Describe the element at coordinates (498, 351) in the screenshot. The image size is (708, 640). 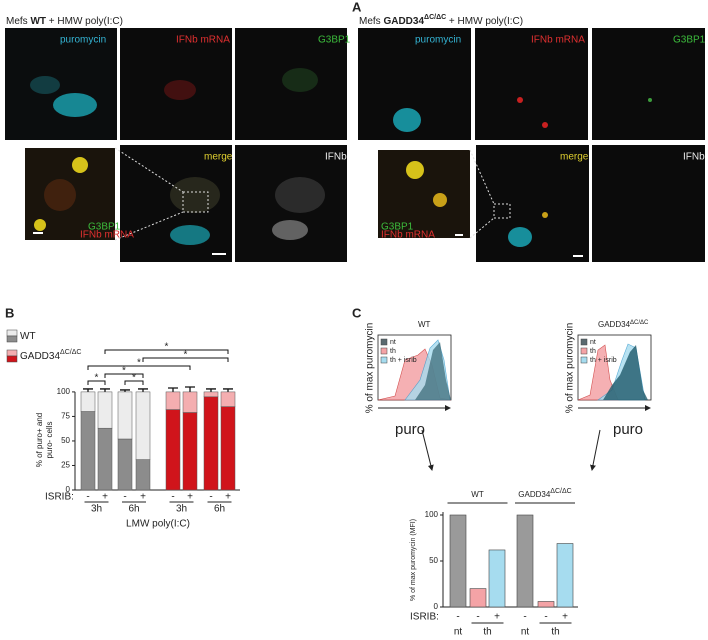
I see `histogram-legends: nt th th + isrib nt th th + isrib` at that location.